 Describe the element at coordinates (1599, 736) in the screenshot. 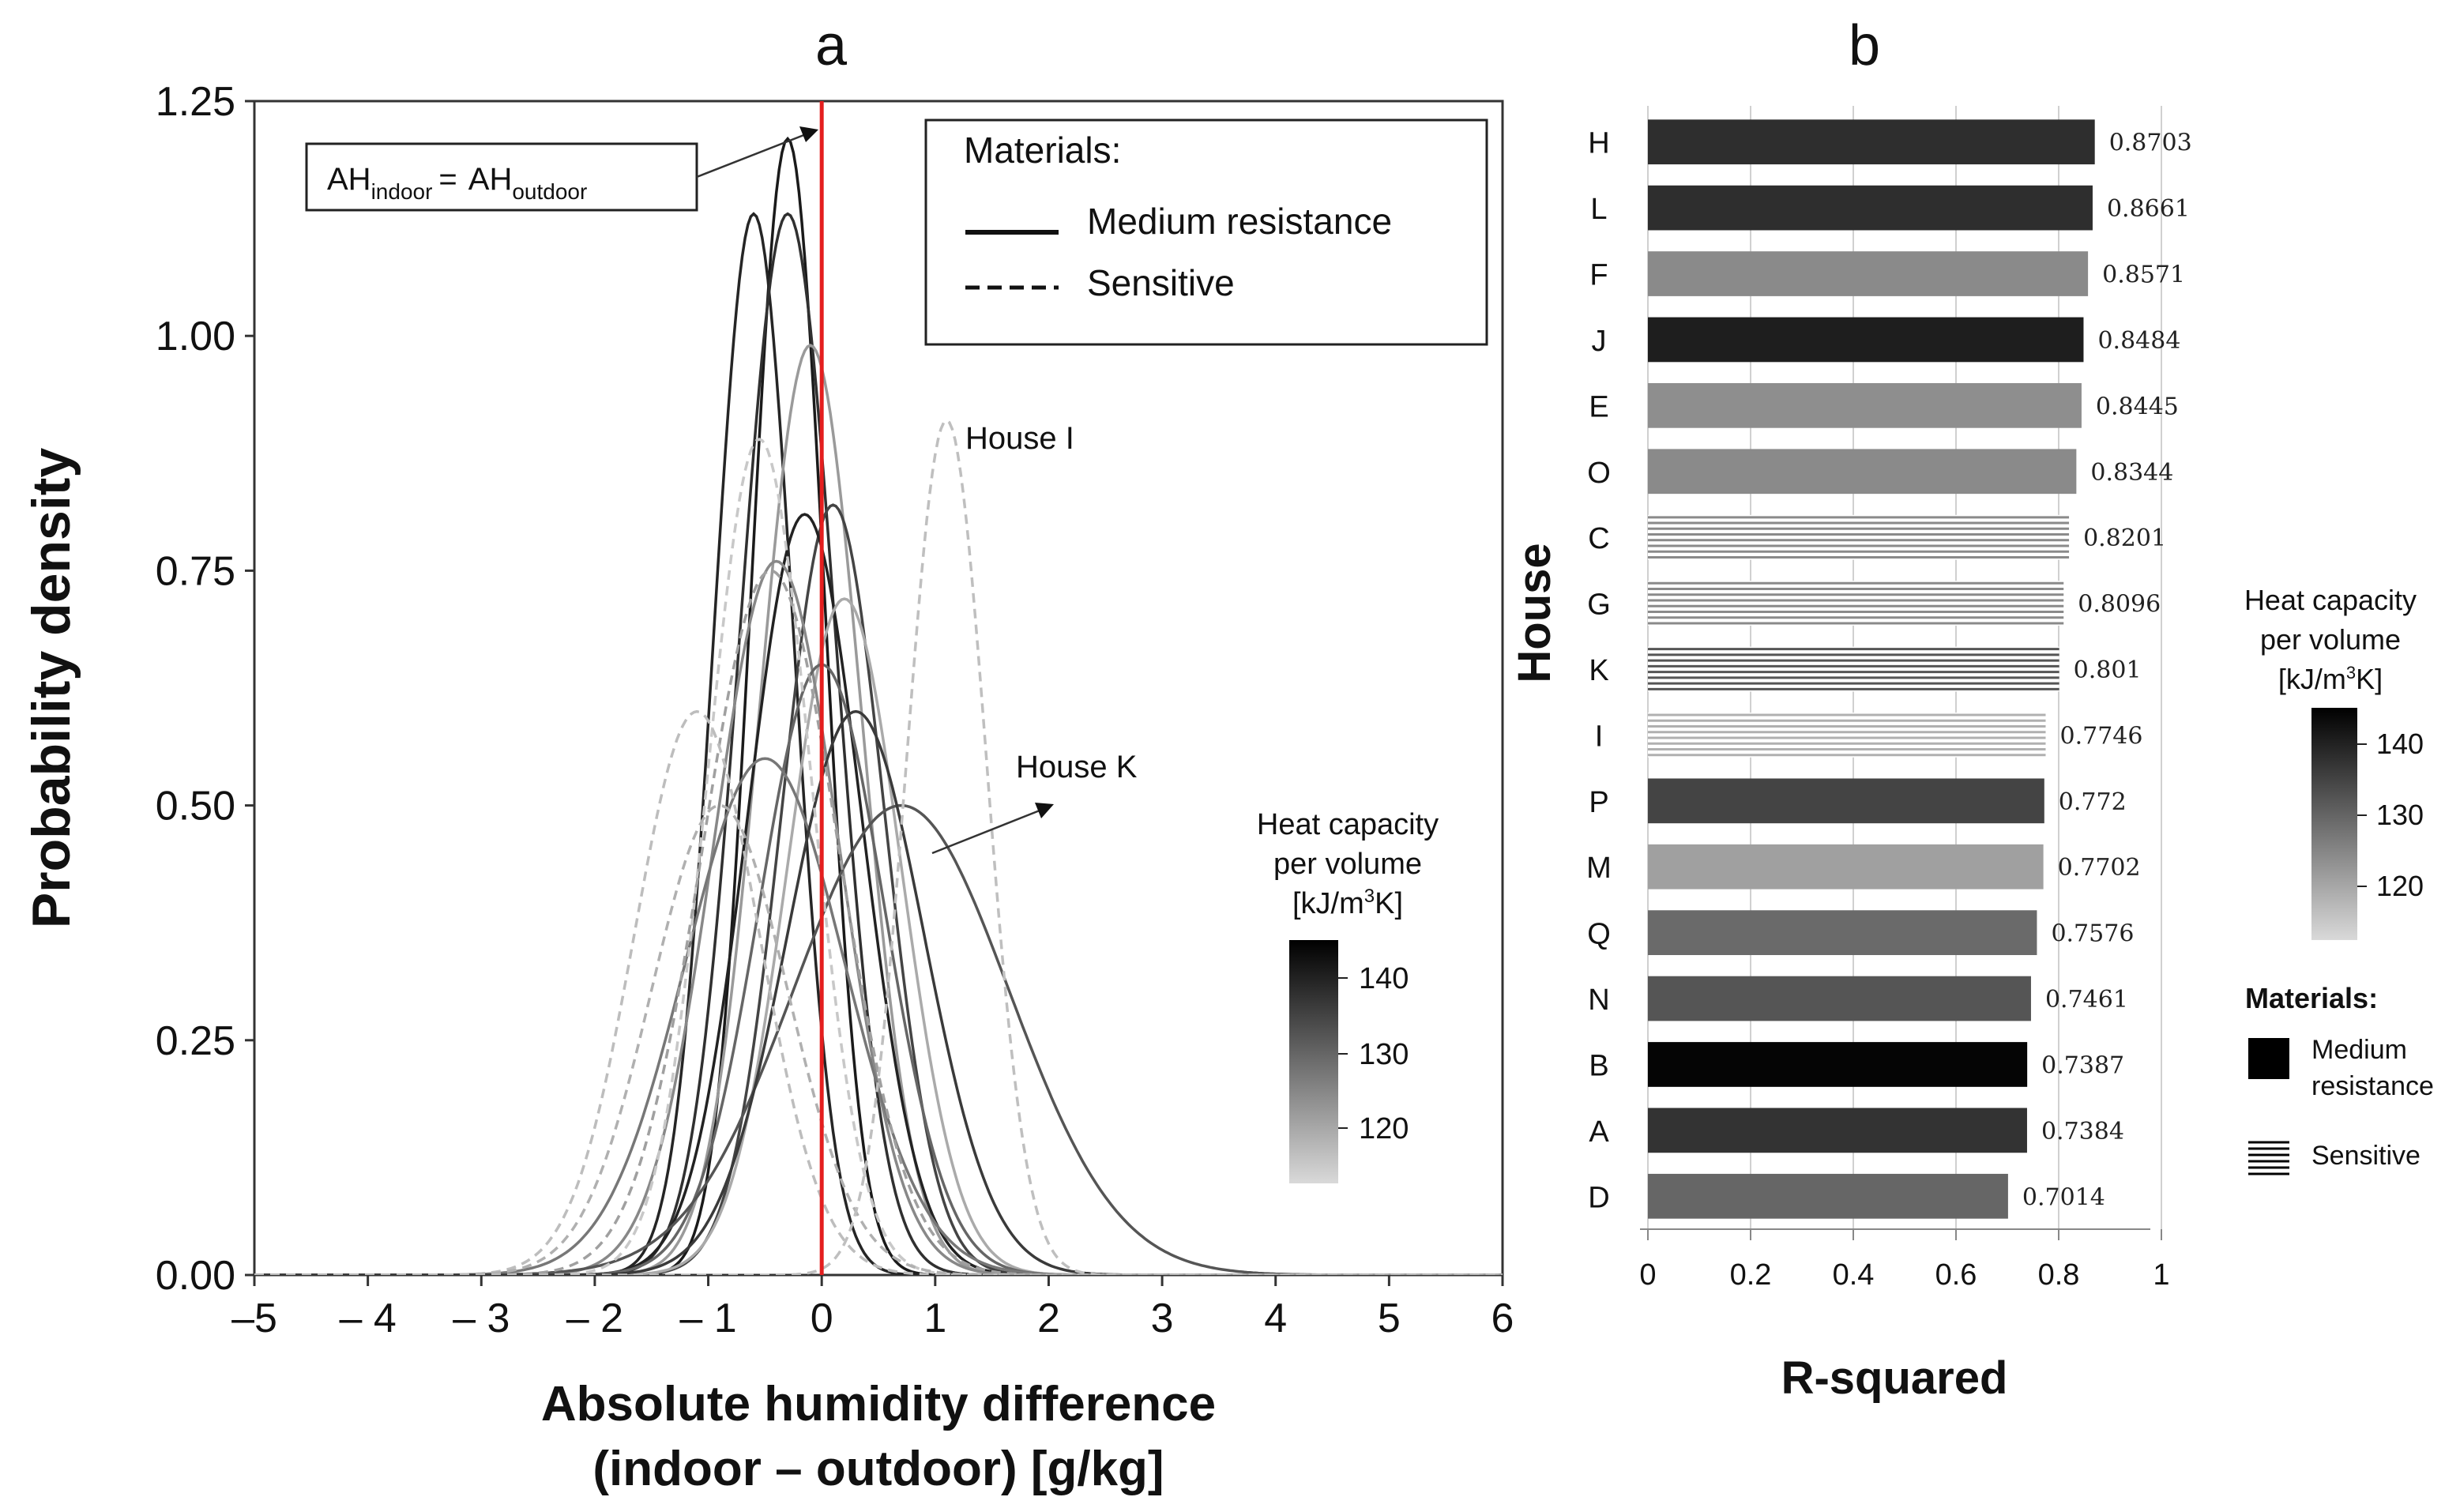

I see `category-label-house-I: I` at that location.